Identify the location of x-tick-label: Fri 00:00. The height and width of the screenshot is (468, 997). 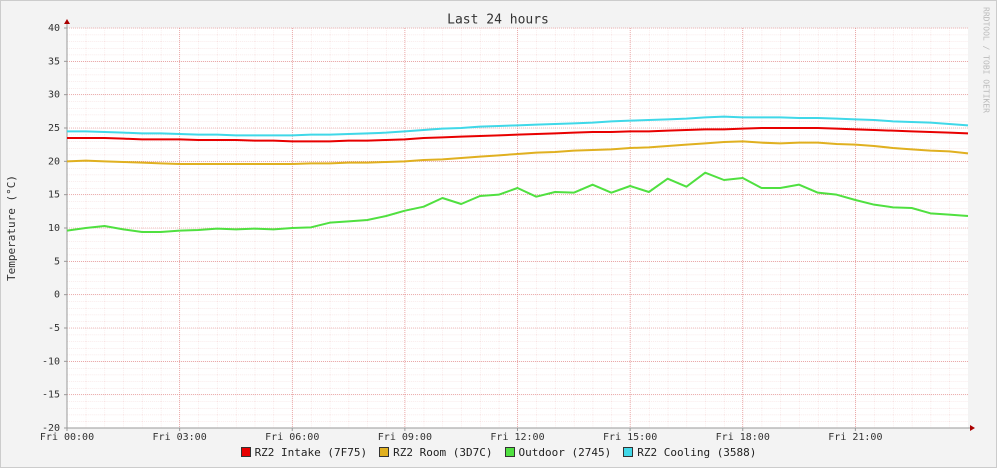
(67, 437).